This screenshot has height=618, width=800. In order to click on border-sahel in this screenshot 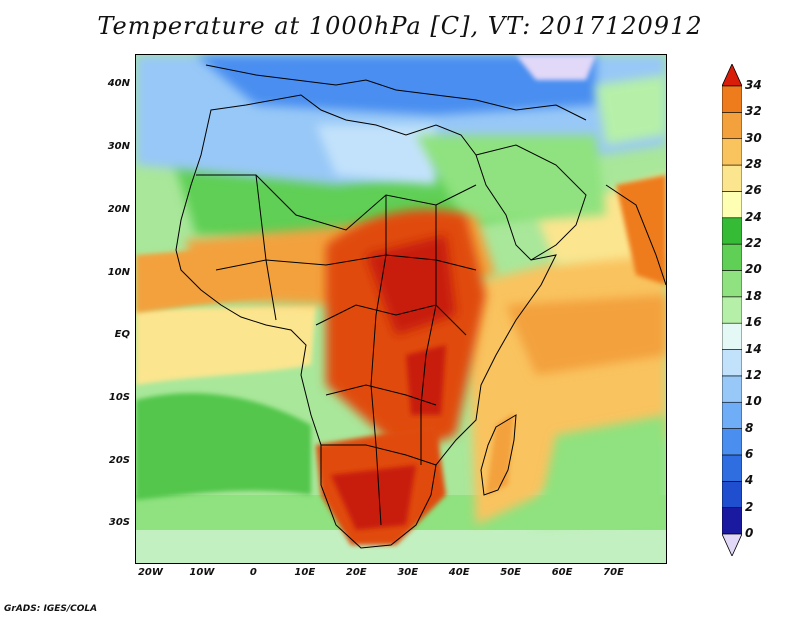, I will do `click(346, 262)`.